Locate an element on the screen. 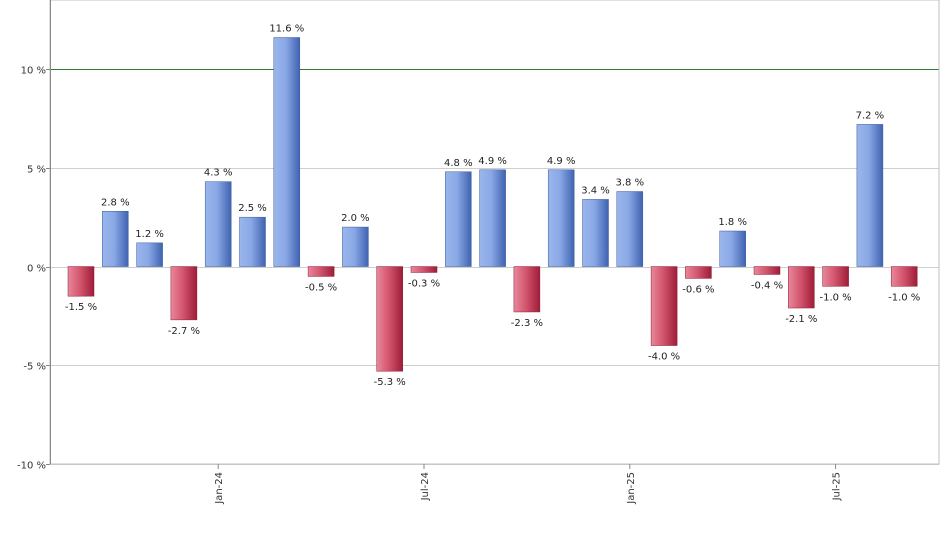 The image size is (940, 550). y-tick-label: -5 % is located at coordinates (34, 367).